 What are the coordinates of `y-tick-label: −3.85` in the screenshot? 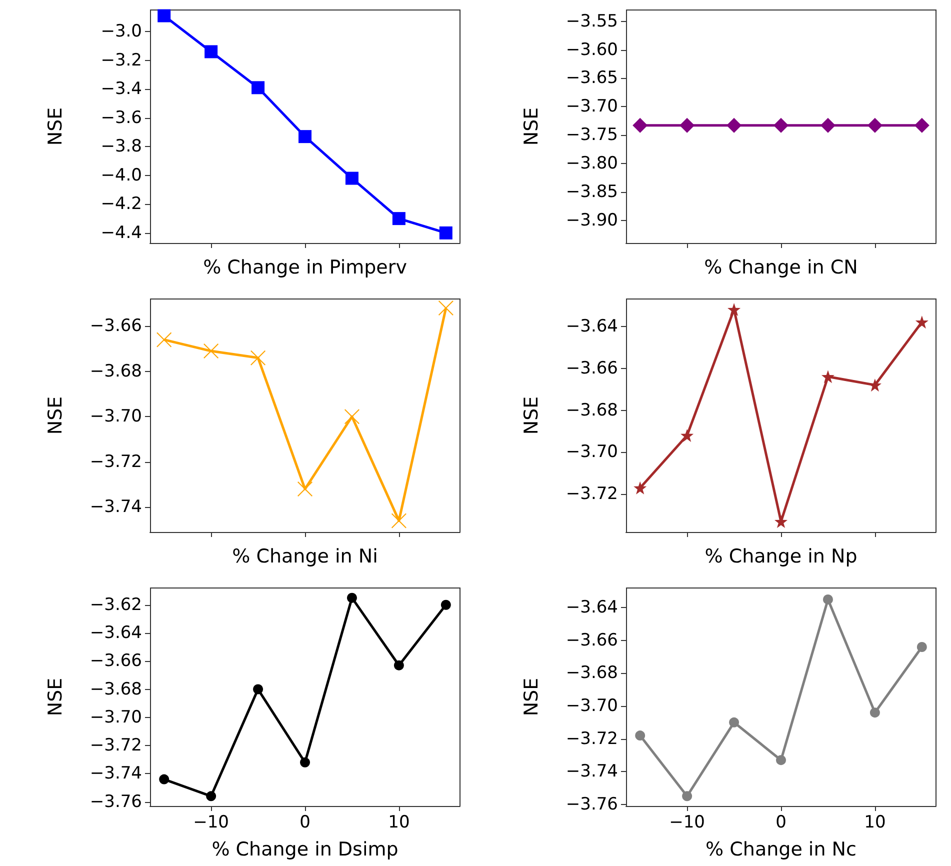 It's located at (592, 192).